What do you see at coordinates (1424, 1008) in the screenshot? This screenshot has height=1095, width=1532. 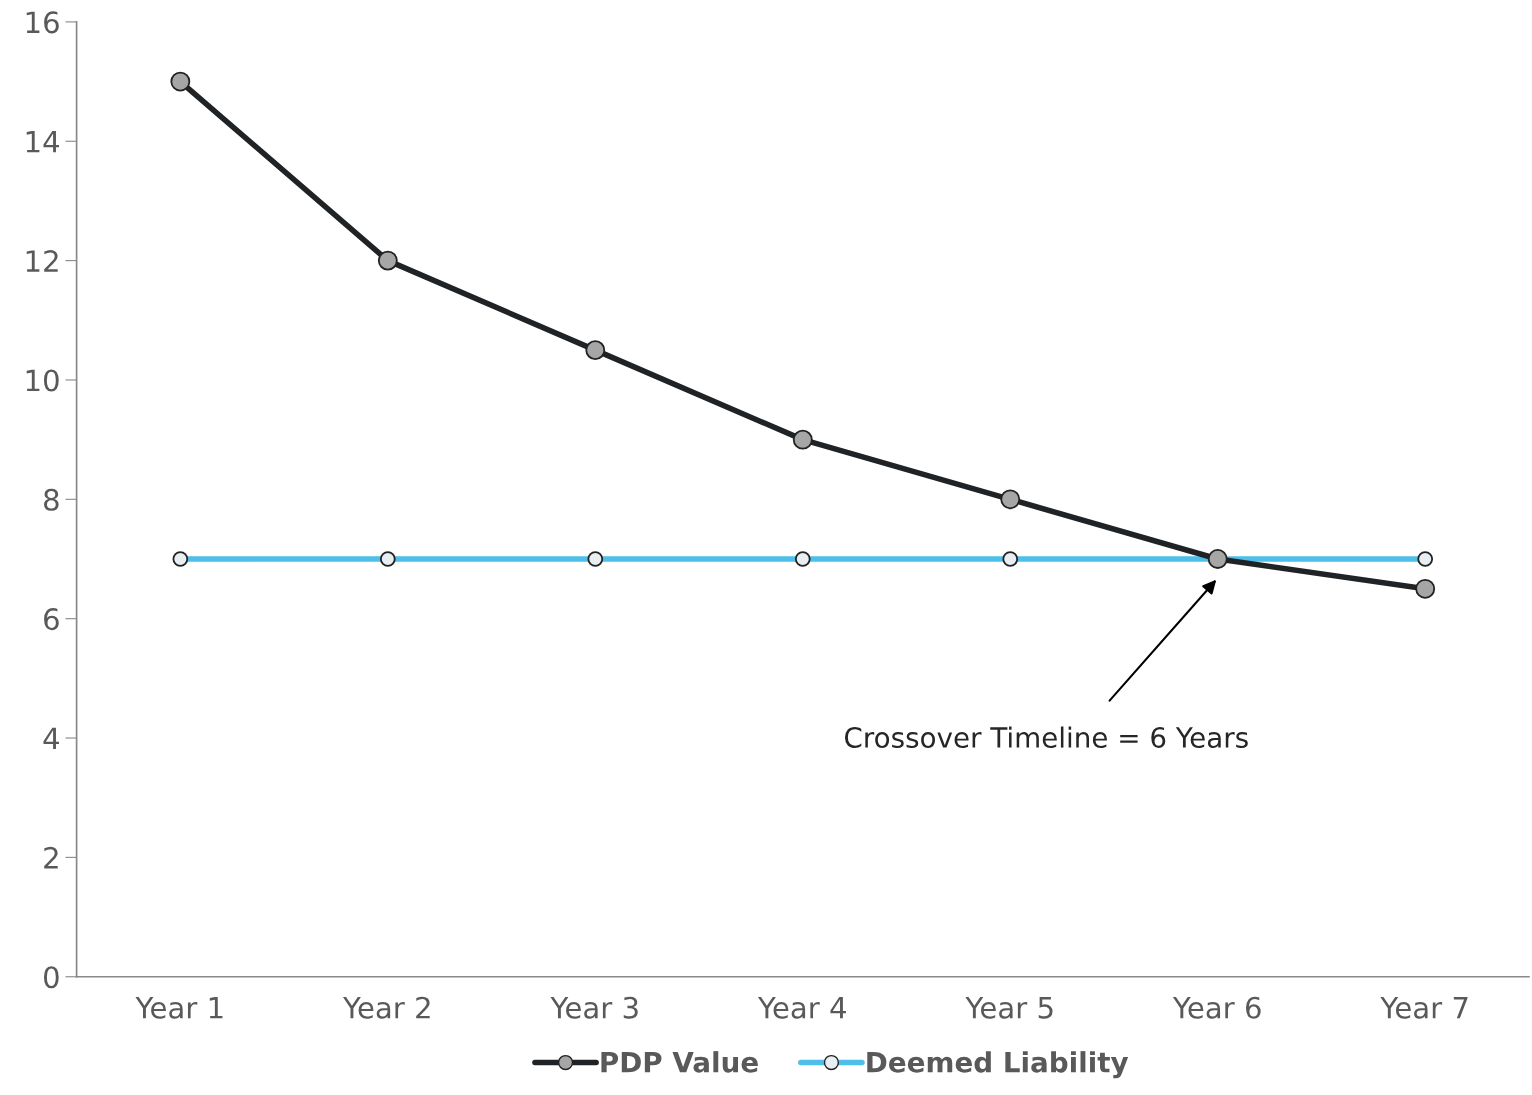 I see `x-tick-label: Year 7` at bounding box center [1424, 1008].